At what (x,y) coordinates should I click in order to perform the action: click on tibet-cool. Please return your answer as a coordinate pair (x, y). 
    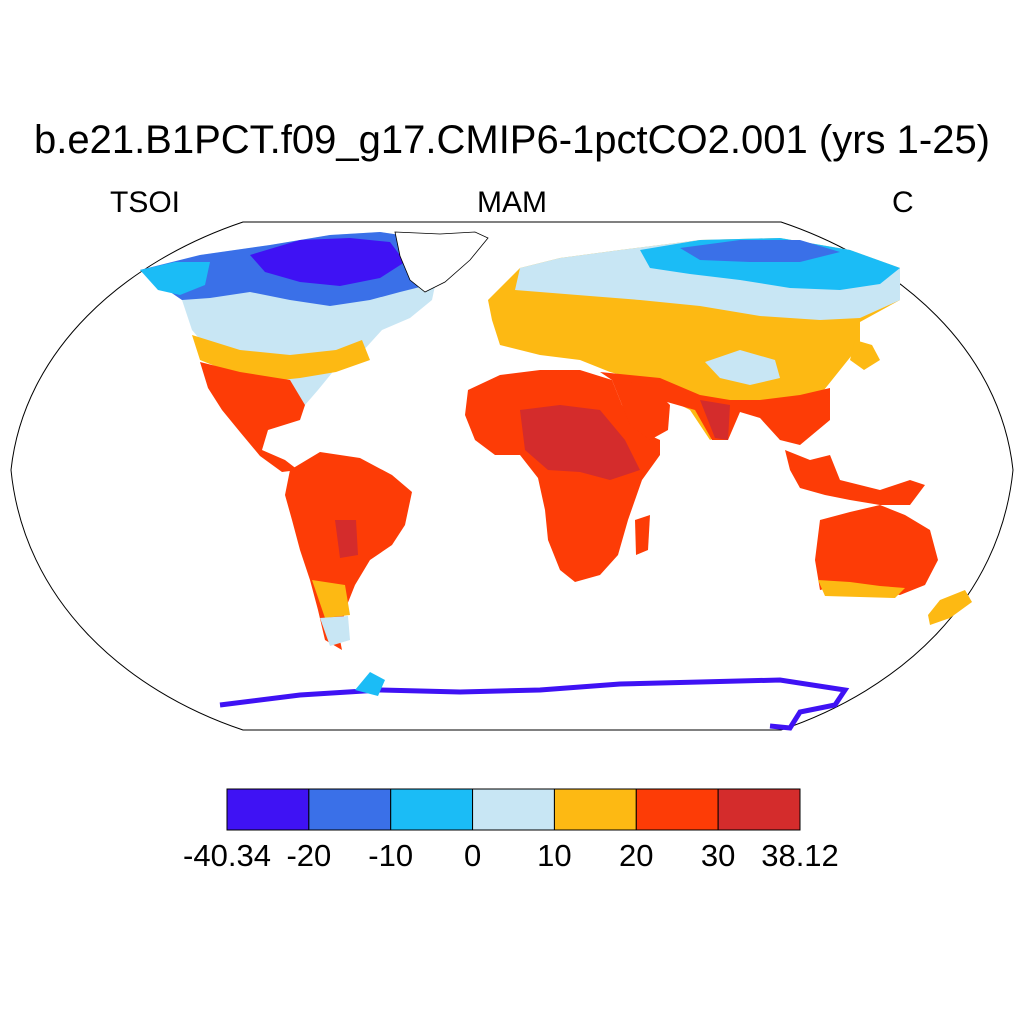
    Looking at the image, I should click on (742, 367).